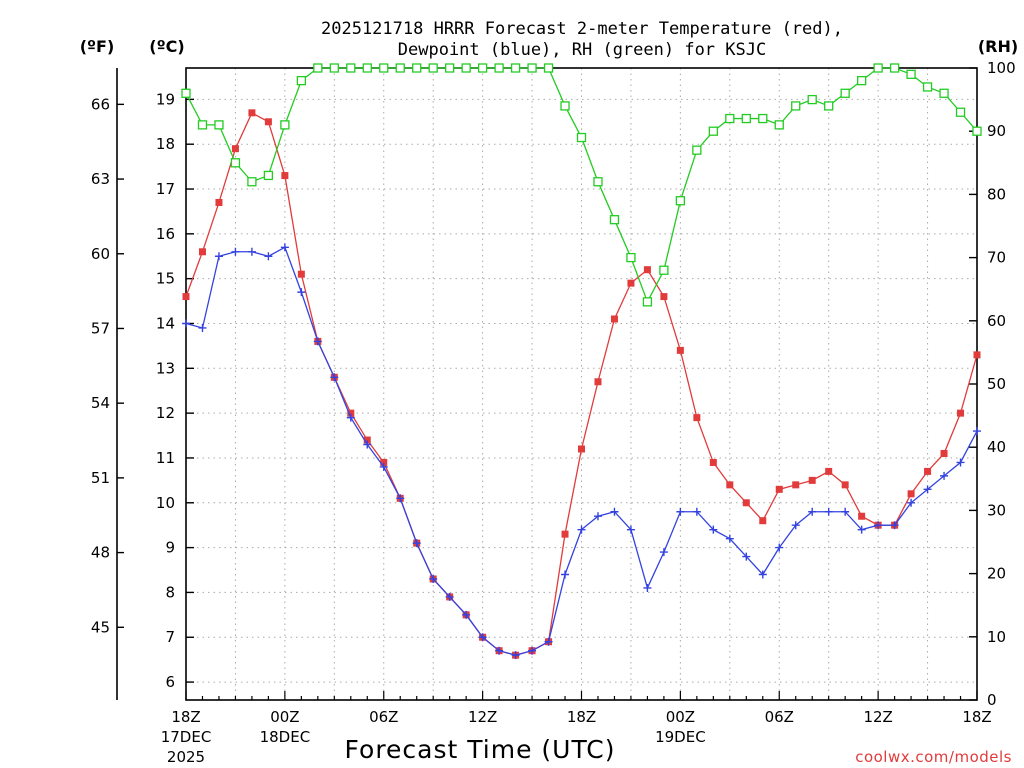  Describe the element at coordinates (480, 749) in the screenshot. I see `x-axis-label: Forecast Time (UTC)` at that location.